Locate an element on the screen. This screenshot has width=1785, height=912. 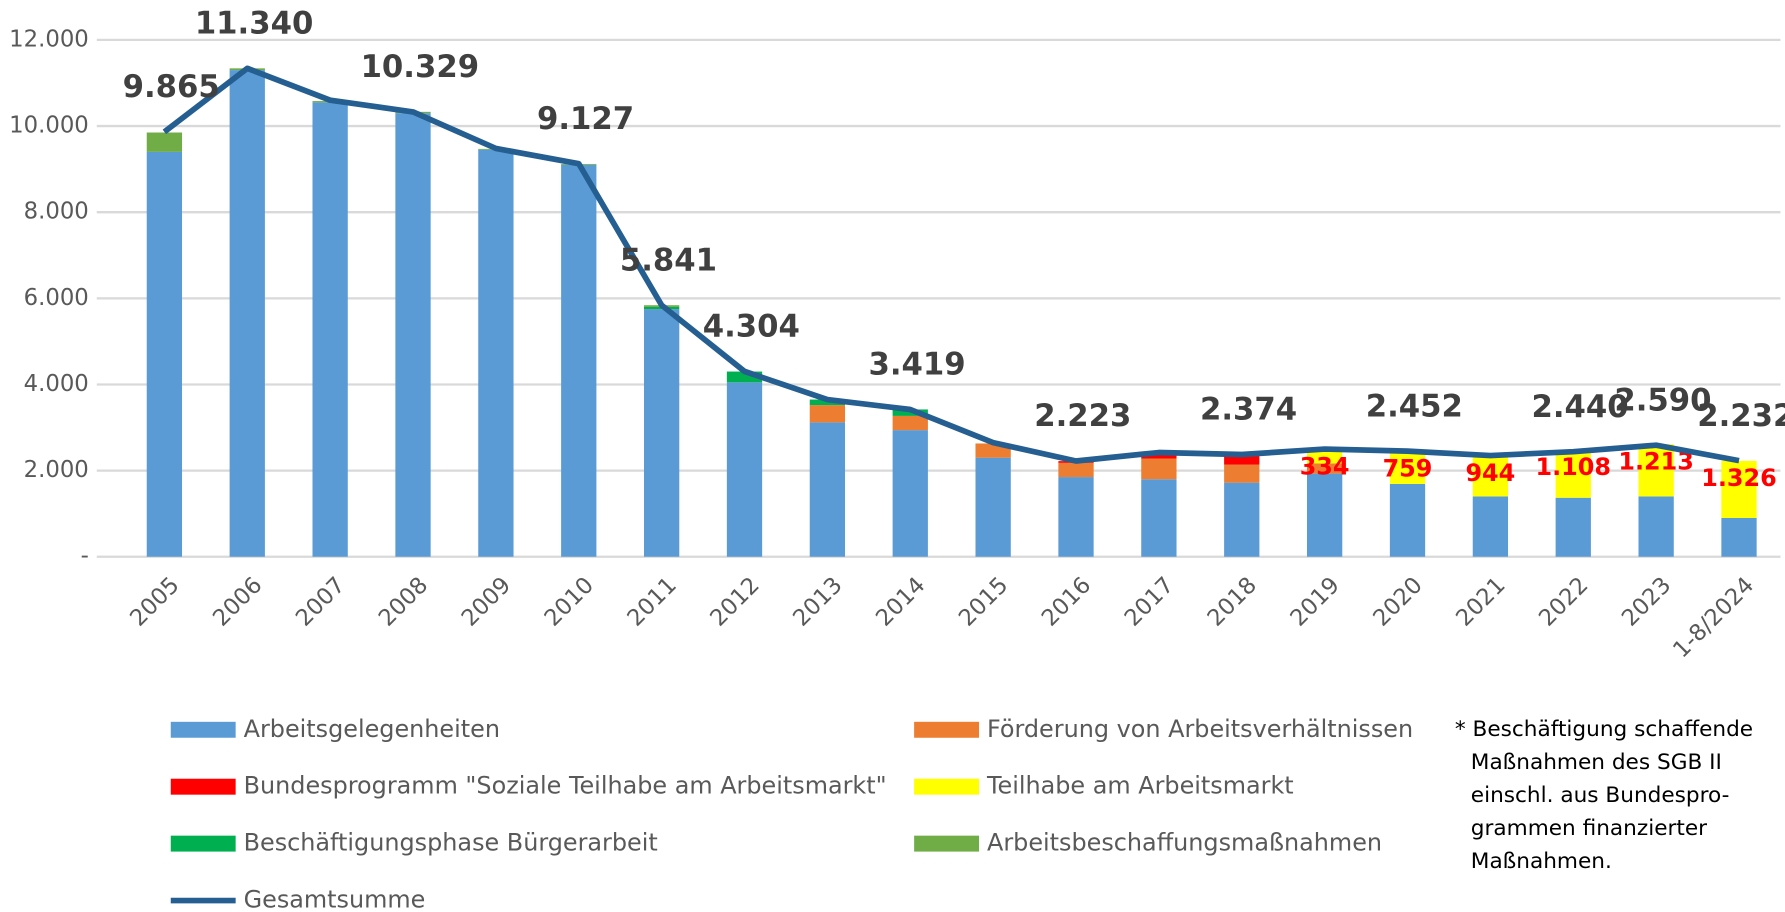
x-tick-label: 2014 is located at coordinates (900, 601).